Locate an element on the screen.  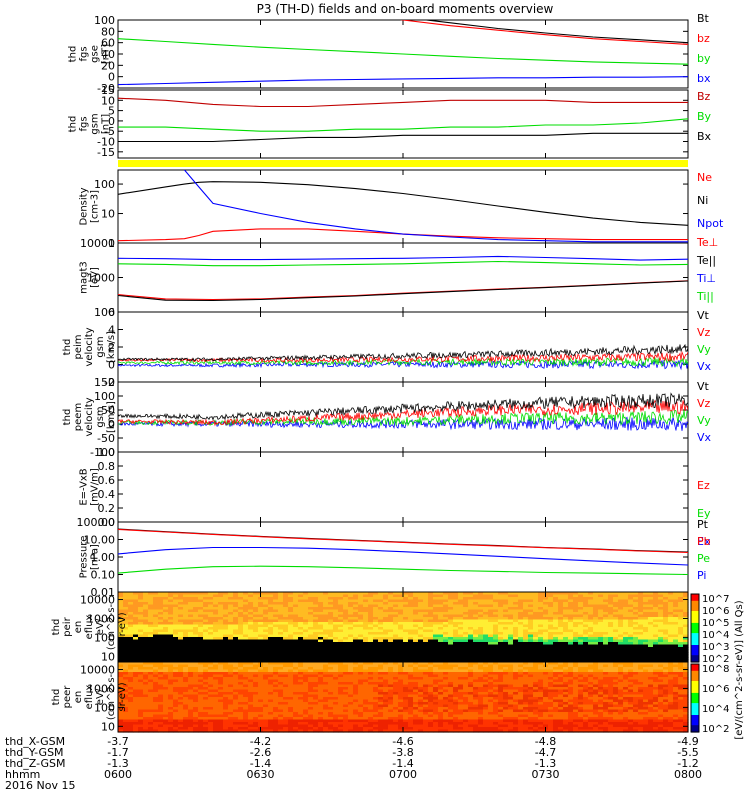
series-line-Ni is located at coordinates (403, 203).